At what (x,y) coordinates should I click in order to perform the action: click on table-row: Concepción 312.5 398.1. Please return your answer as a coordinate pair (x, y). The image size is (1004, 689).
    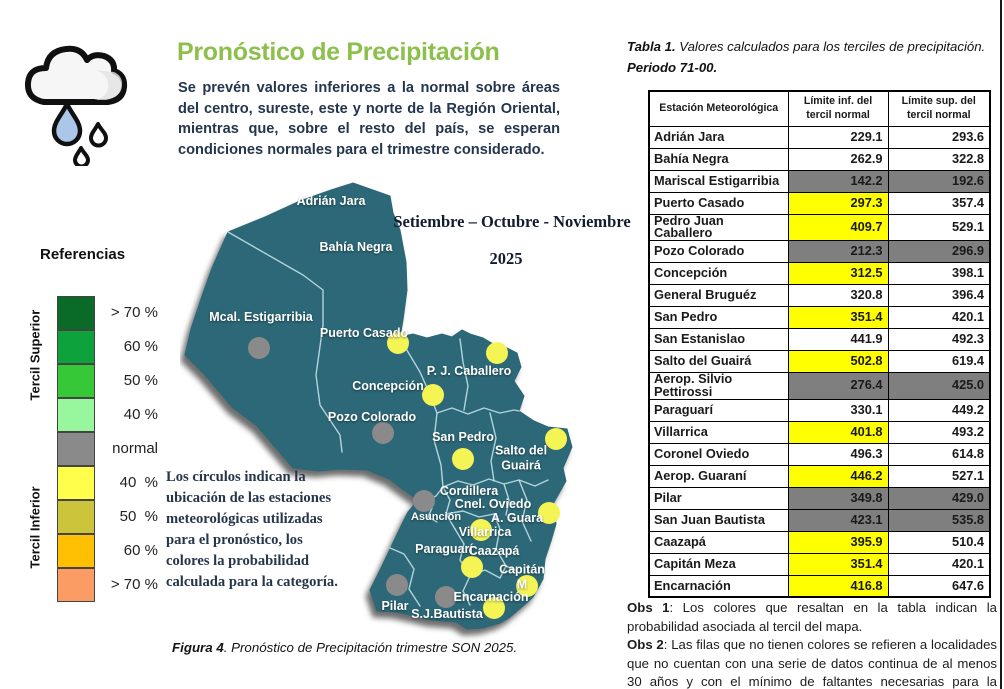
    Looking at the image, I should click on (819, 274).